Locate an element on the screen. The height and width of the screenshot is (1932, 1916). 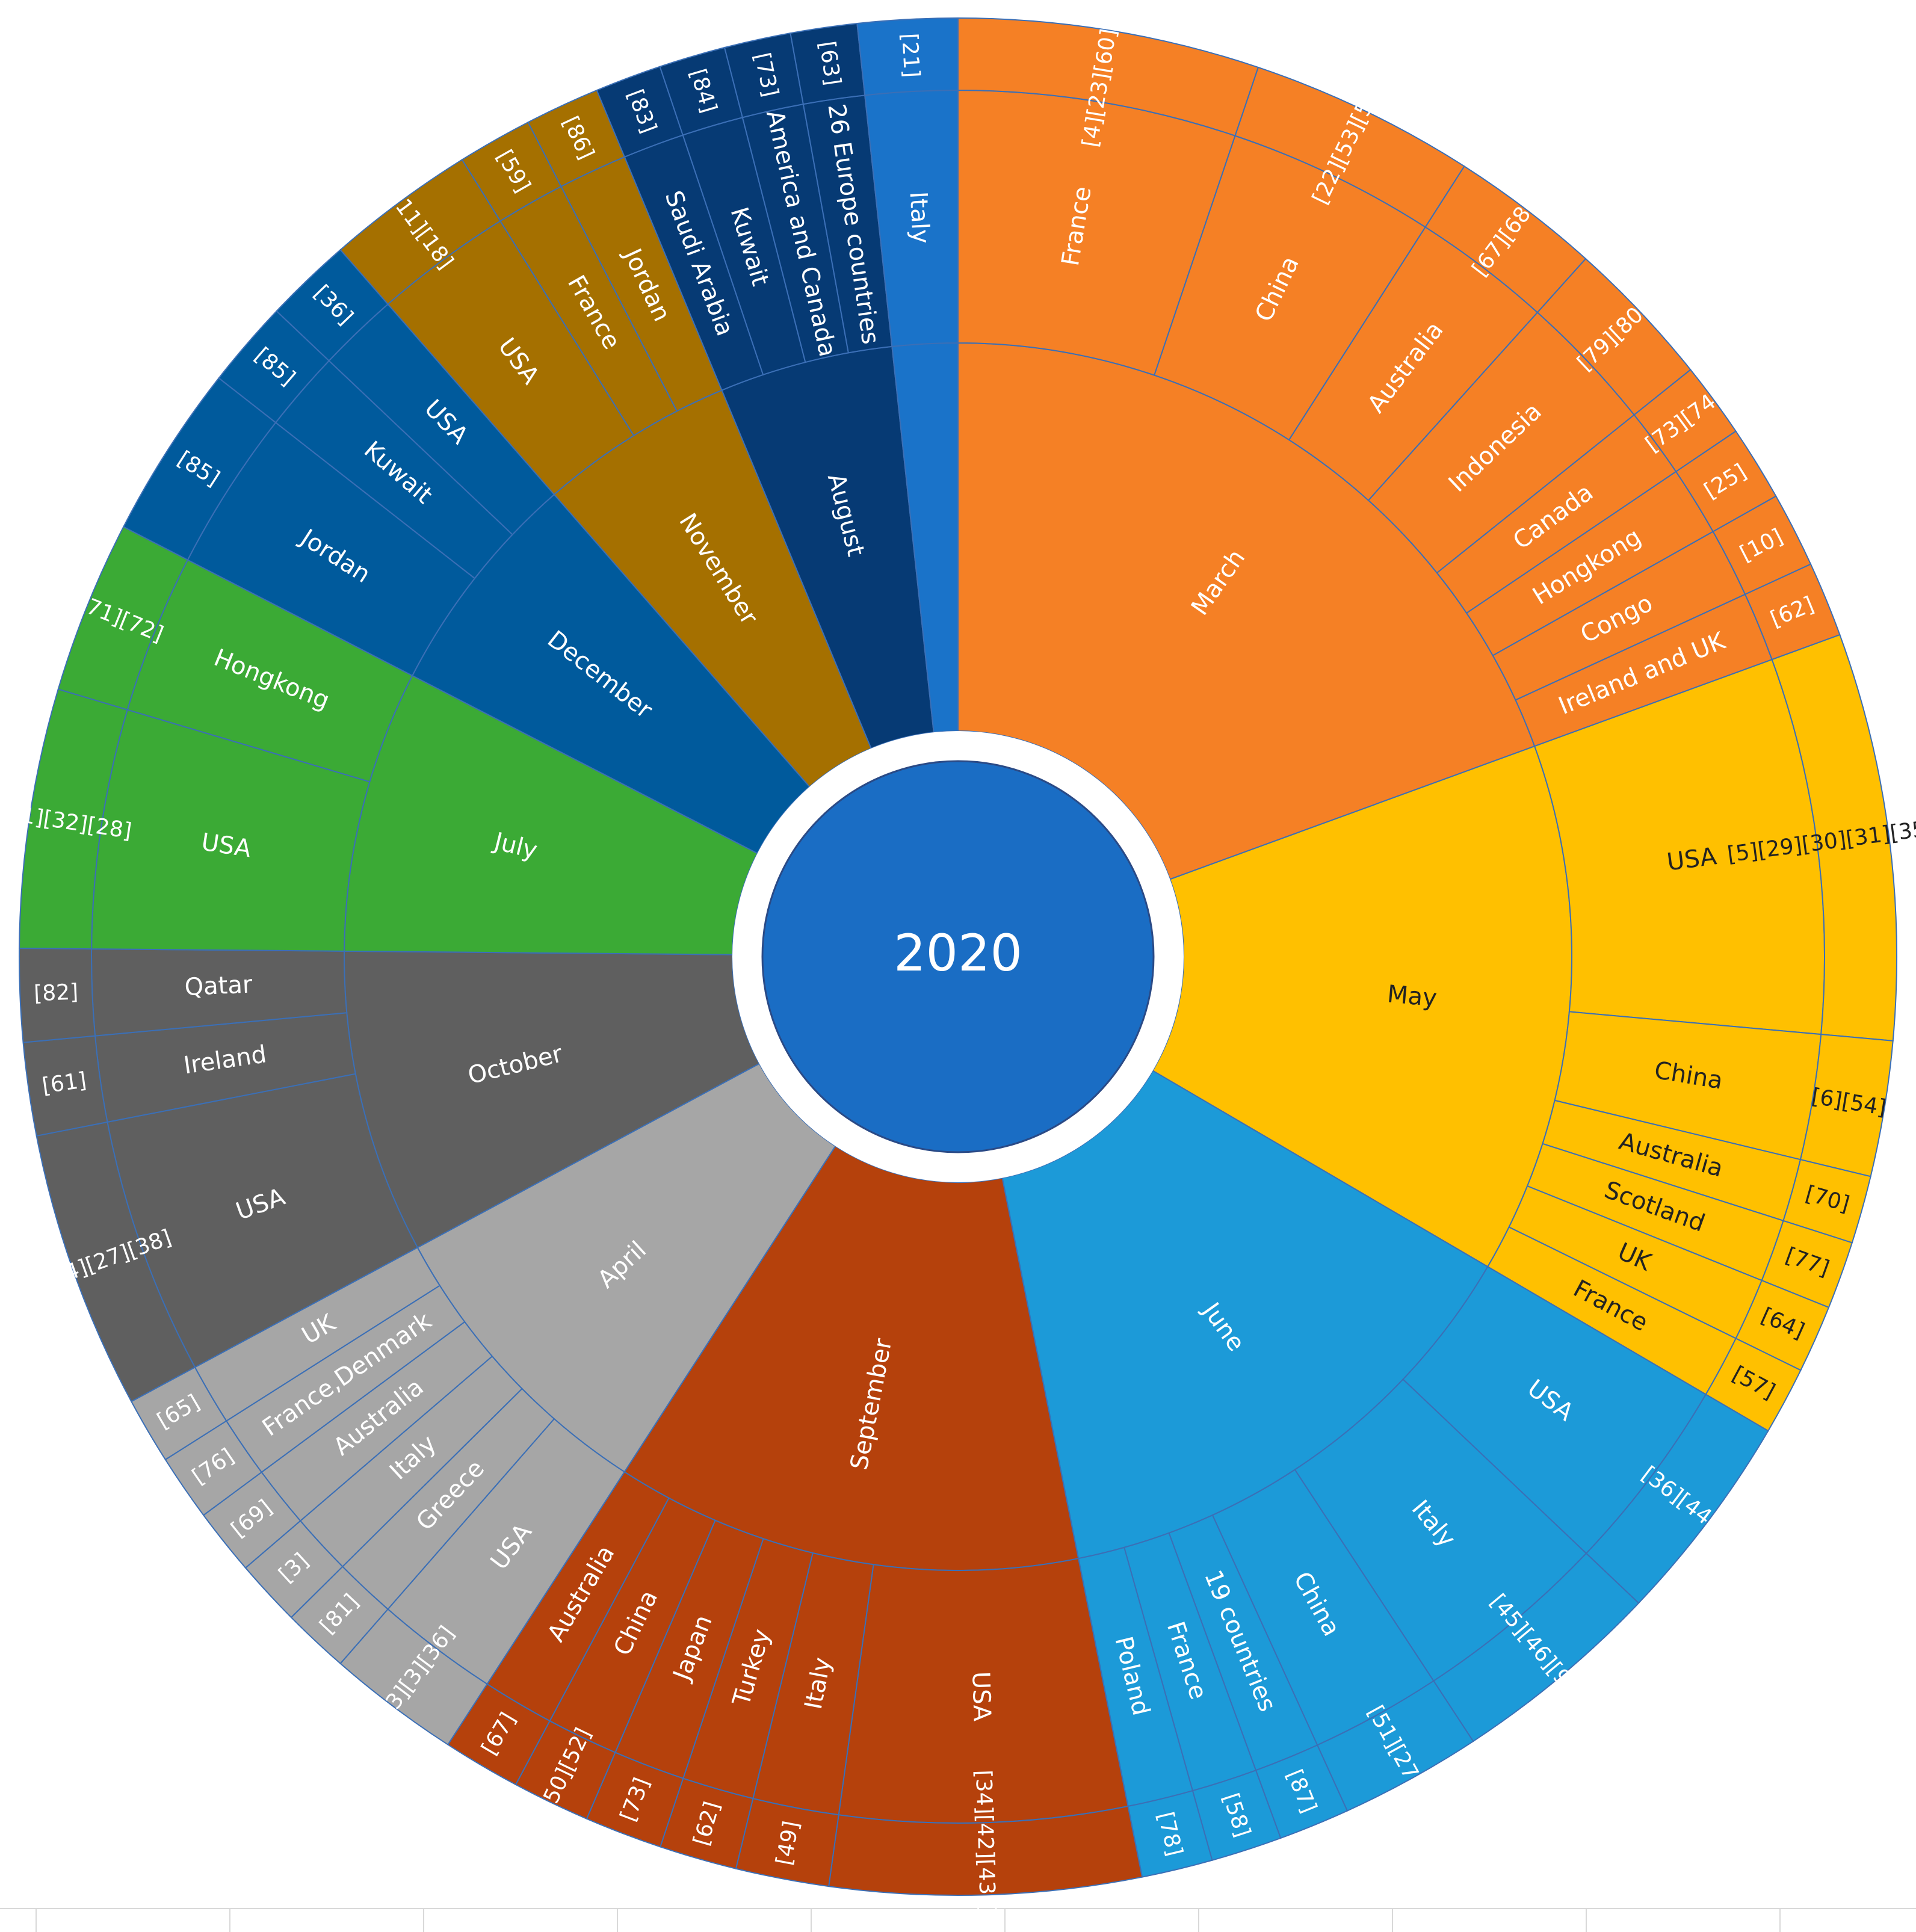
ref-label-september-usa: [34][42][43][44] is located at coordinates (986, 1851).